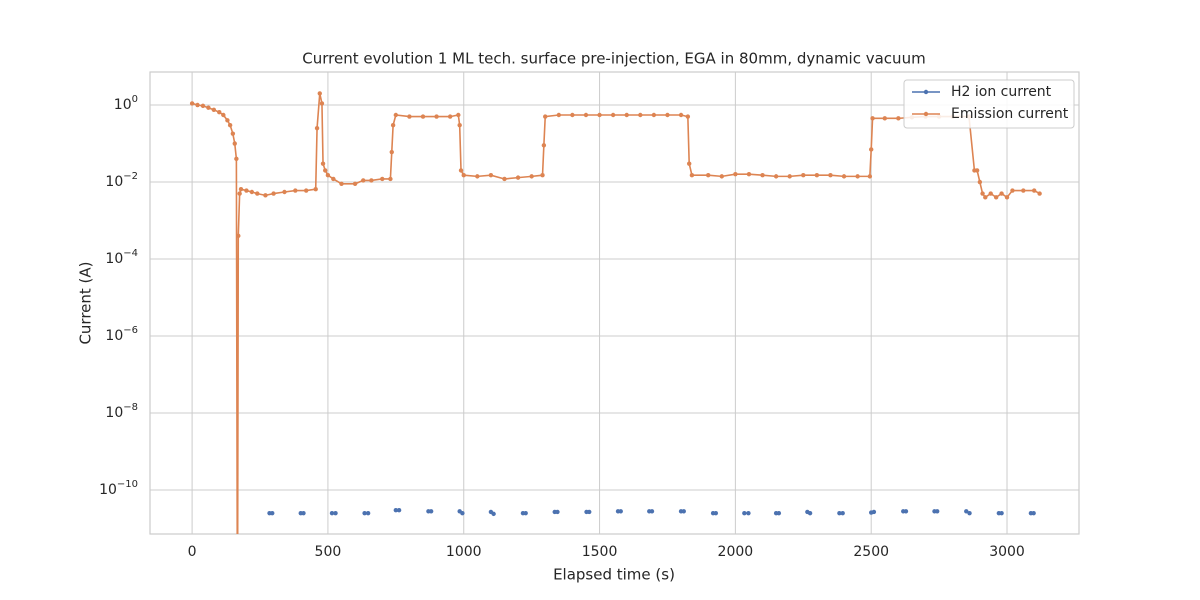 The height and width of the screenshot is (600, 1200). What do you see at coordinates (130, 176) in the screenshot?
I see `y-tick-exponent: −2` at bounding box center [130, 176].